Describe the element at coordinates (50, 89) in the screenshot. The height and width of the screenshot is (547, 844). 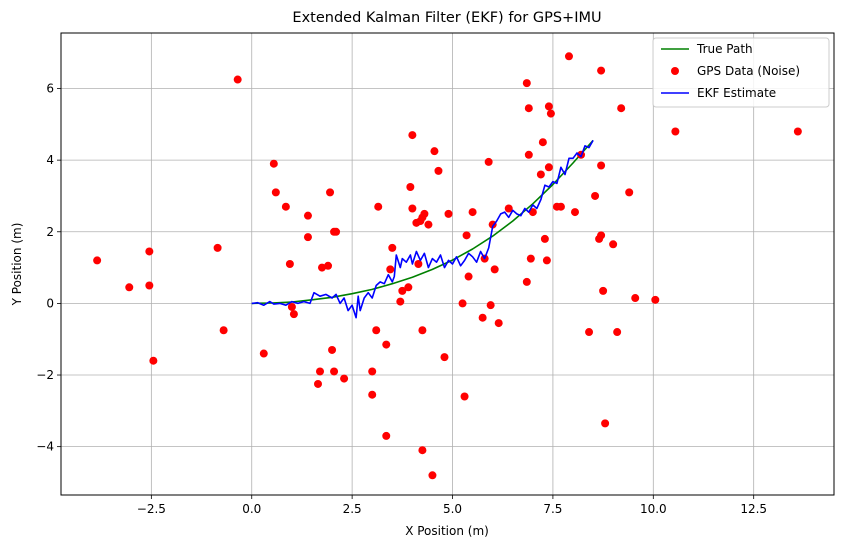
I see `y-tick-label: 6` at that location.